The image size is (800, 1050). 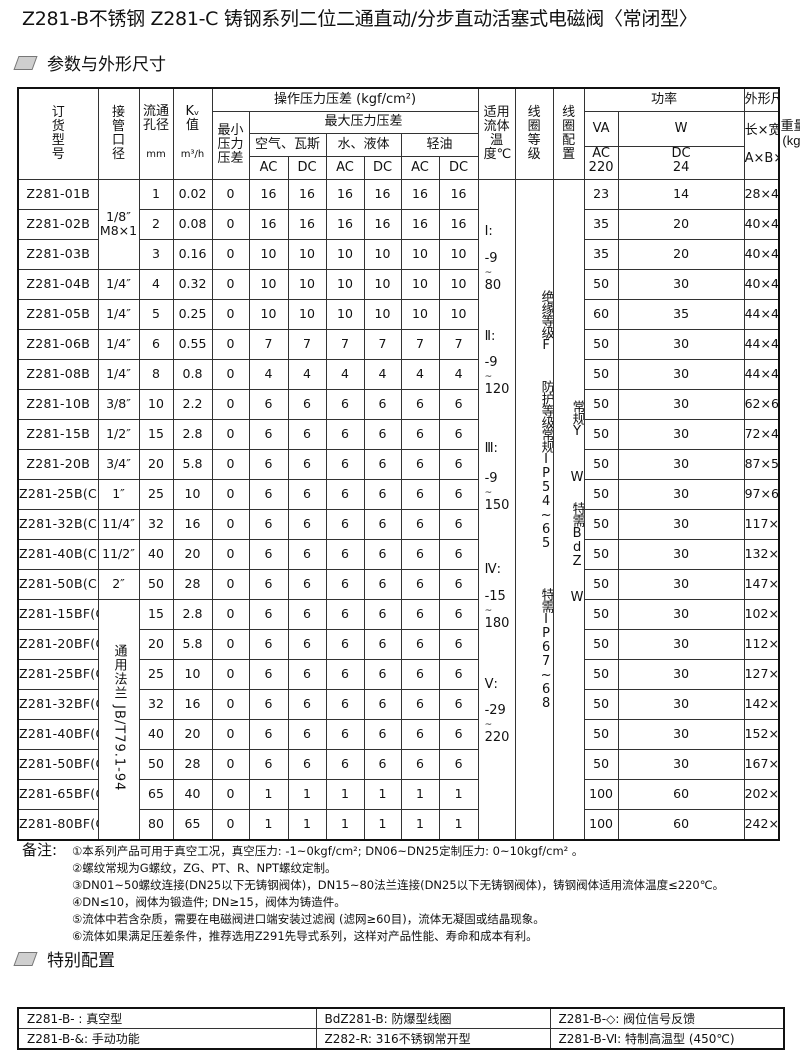 I want to click on section-title: 特别配置, so click(x=81, y=961).